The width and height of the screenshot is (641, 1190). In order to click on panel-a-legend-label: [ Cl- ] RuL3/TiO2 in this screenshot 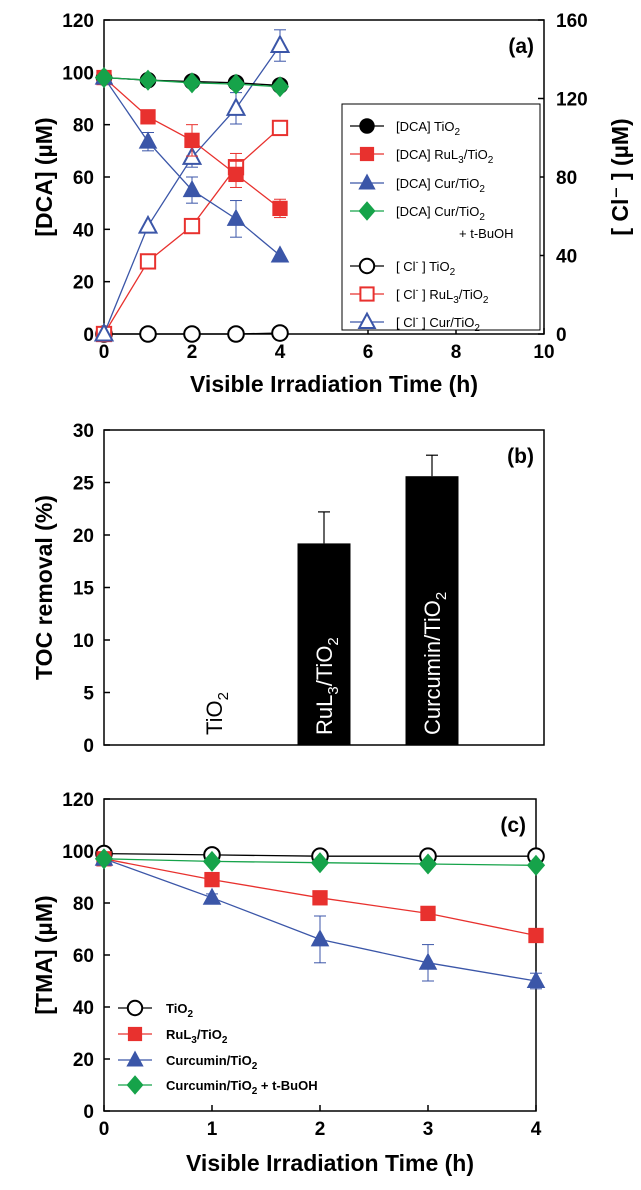, I will do `click(442, 295)`.